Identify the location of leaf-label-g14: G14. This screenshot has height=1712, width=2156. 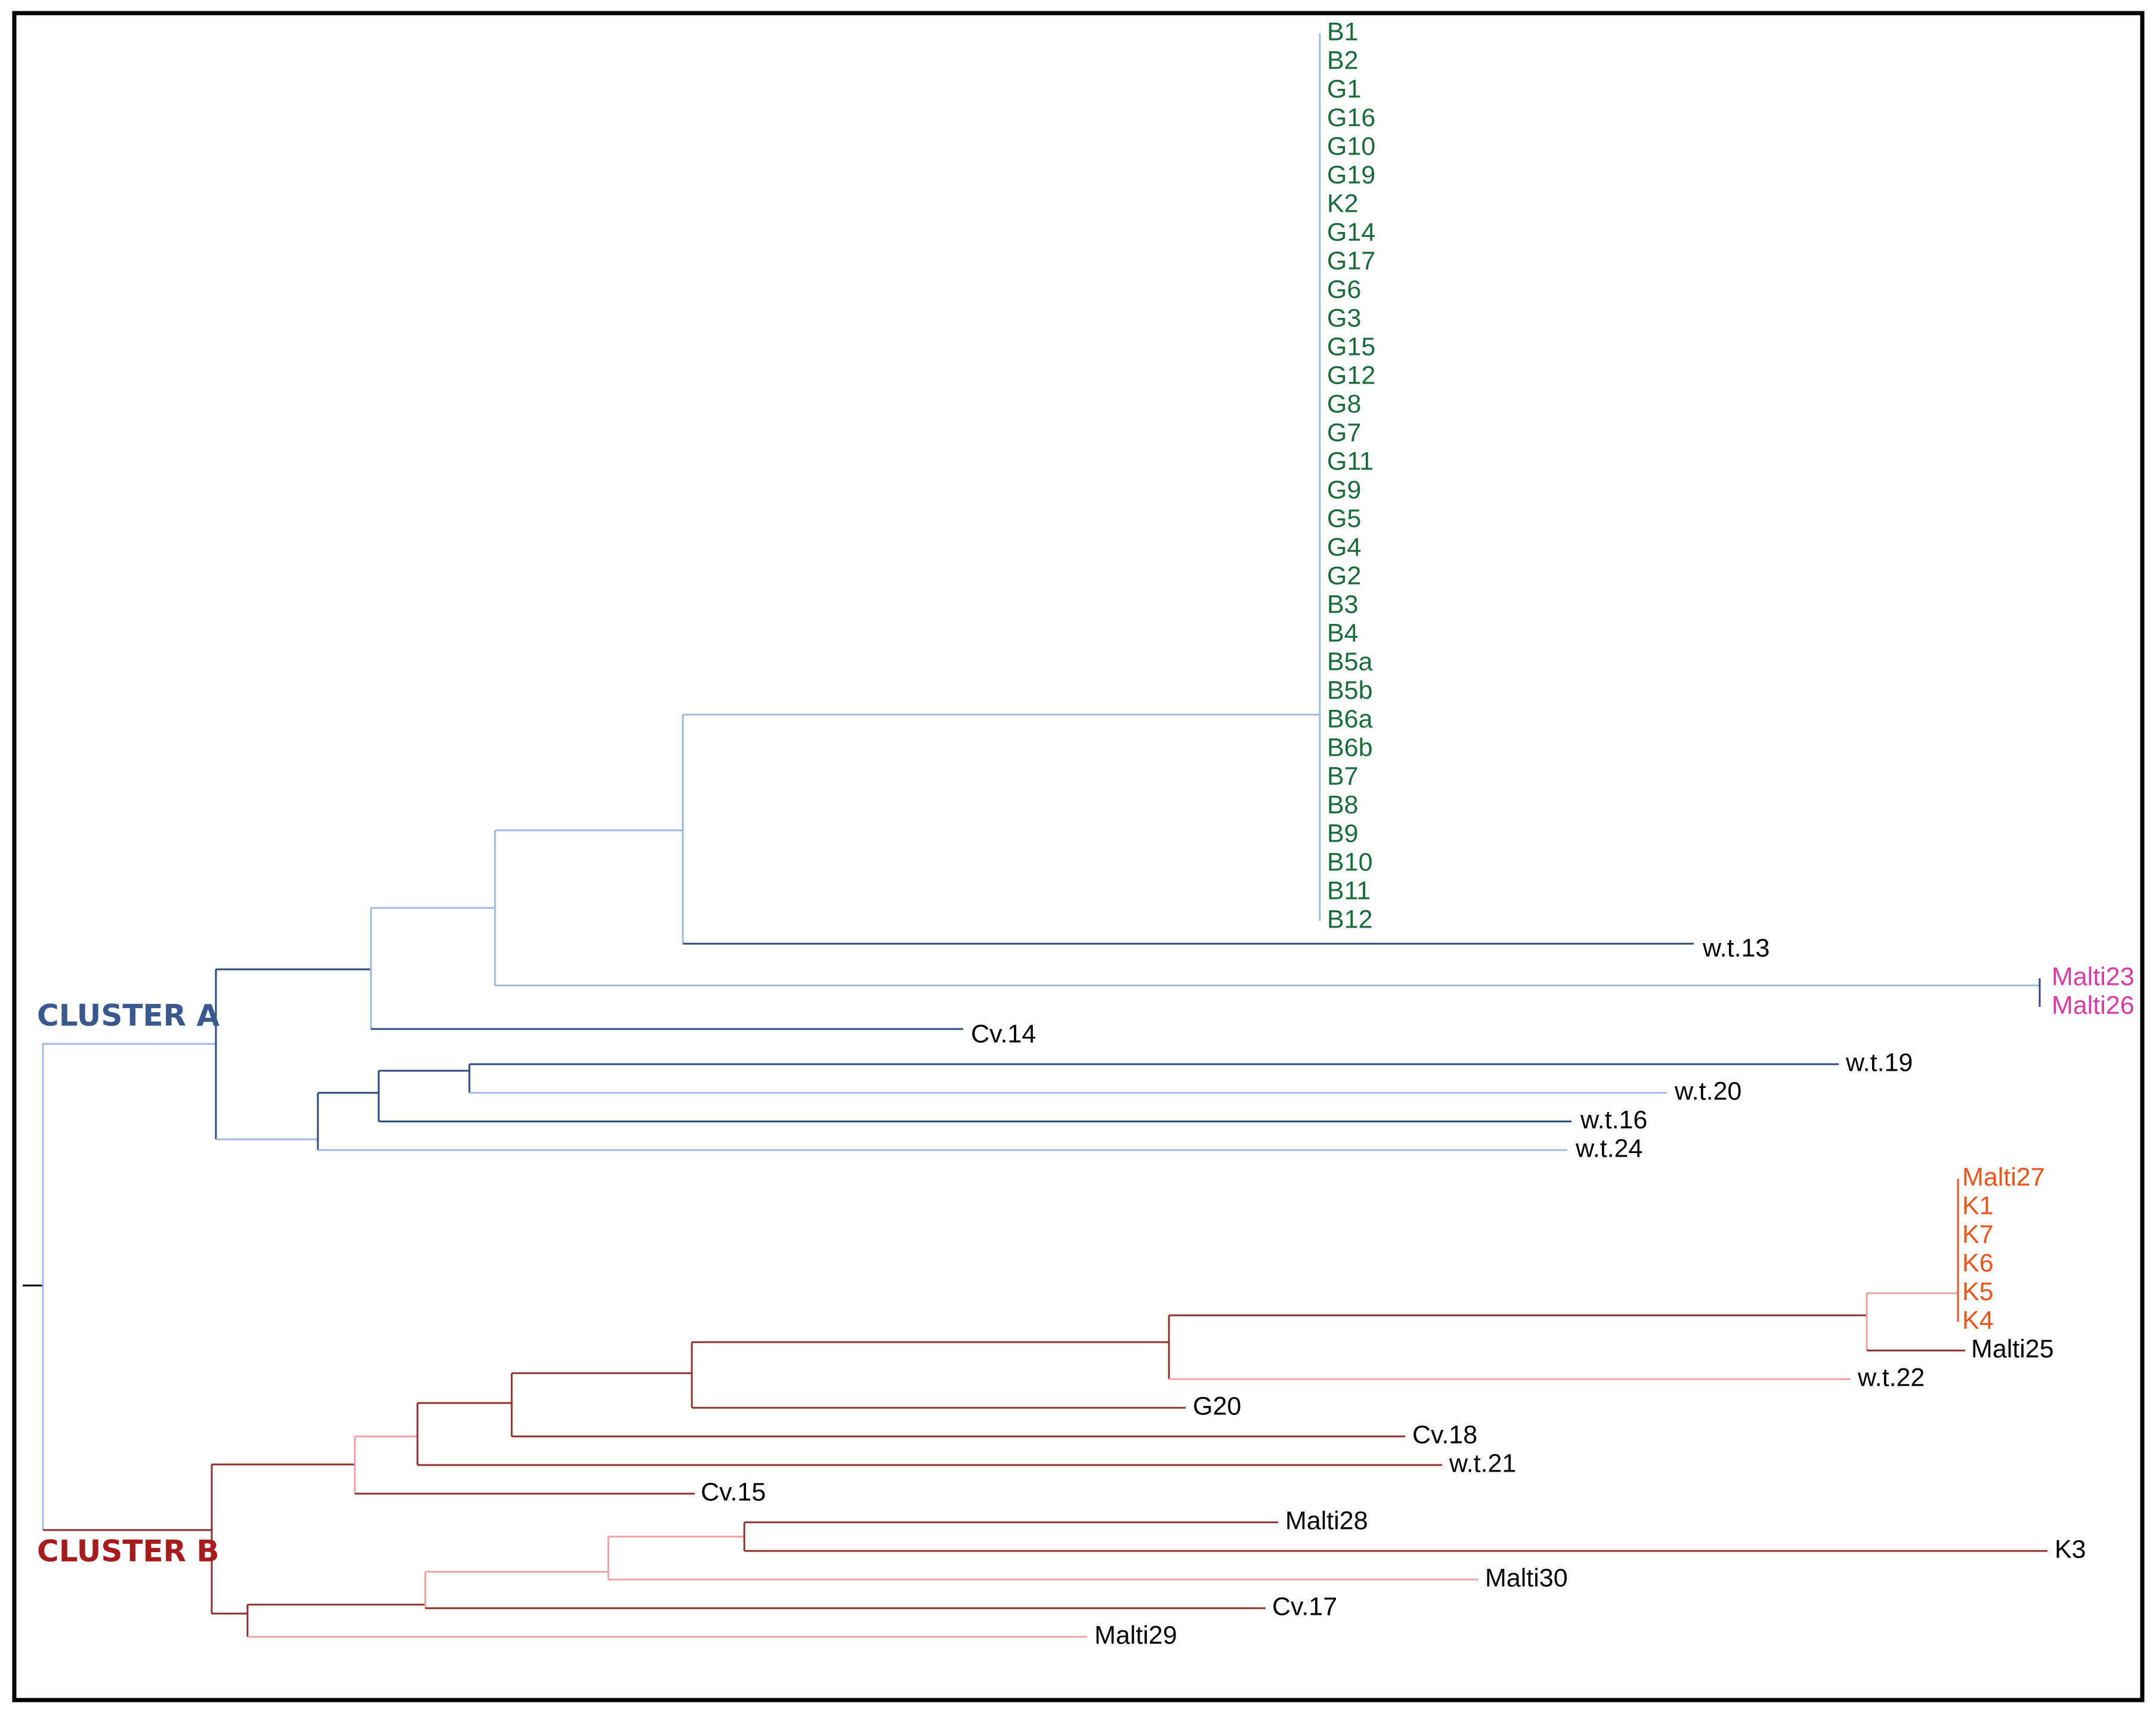
(1351, 232).